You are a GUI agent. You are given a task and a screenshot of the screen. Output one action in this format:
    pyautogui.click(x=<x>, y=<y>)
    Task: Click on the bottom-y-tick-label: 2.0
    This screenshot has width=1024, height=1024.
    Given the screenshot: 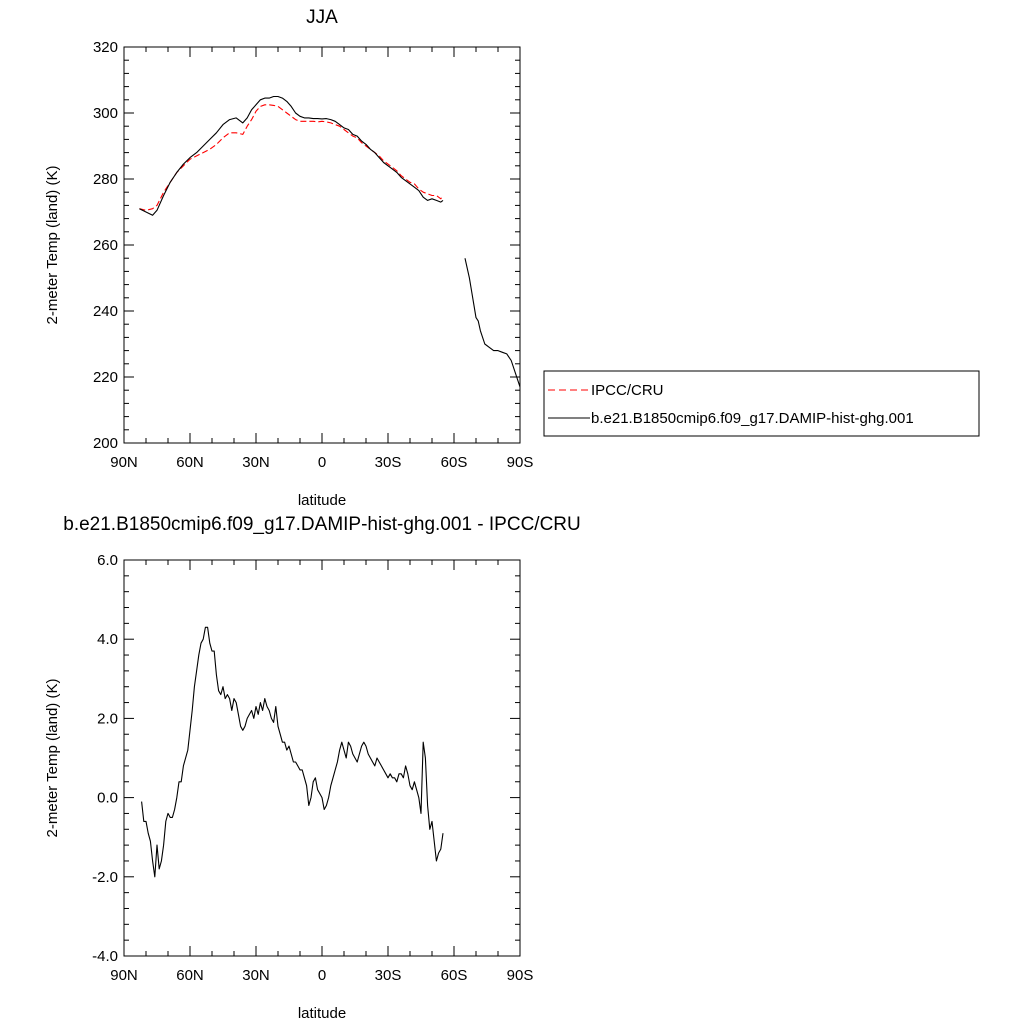 What is the action you would take?
    pyautogui.click(x=107, y=718)
    